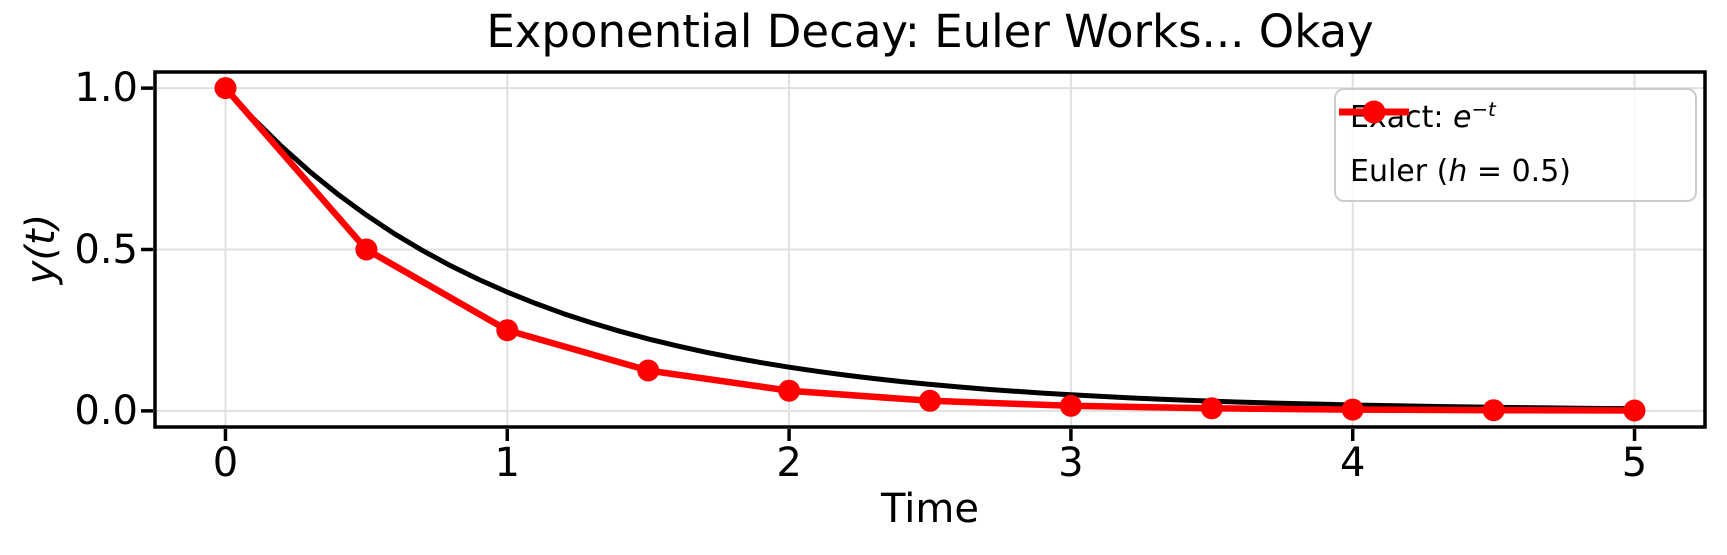  What do you see at coordinates (106, 88) in the screenshot?
I see `y-tick-label: 1.0` at bounding box center [106, 88].